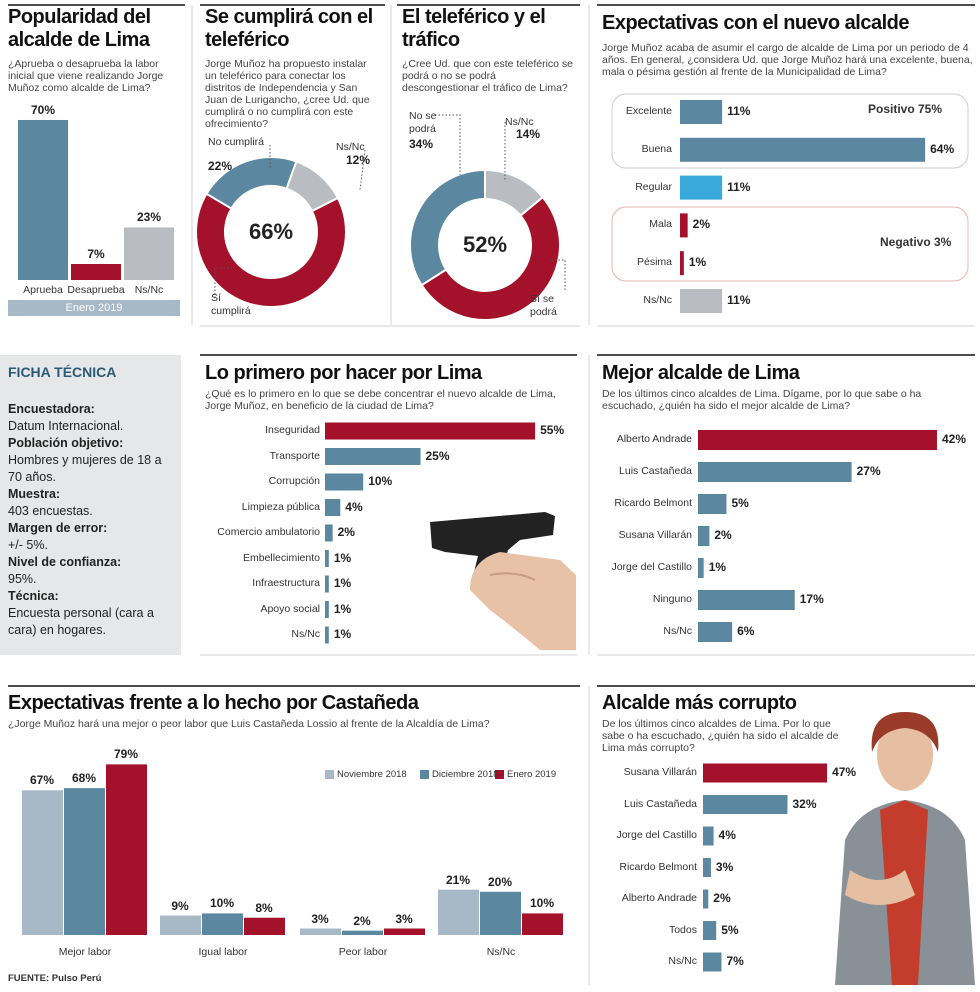 The width and height of the screenshot is (980, 992). Describe the element at coordinates (343, 373) in the screenshot. I see `panel-title: Lo primero por hacer por Lima` at that location.